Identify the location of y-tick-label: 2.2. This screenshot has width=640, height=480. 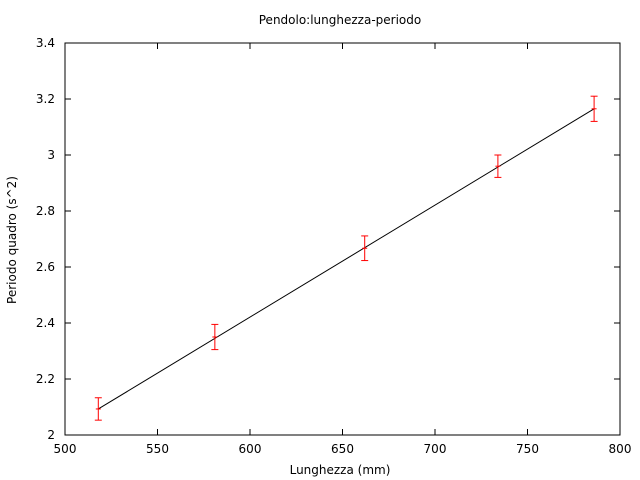
(45, 379).